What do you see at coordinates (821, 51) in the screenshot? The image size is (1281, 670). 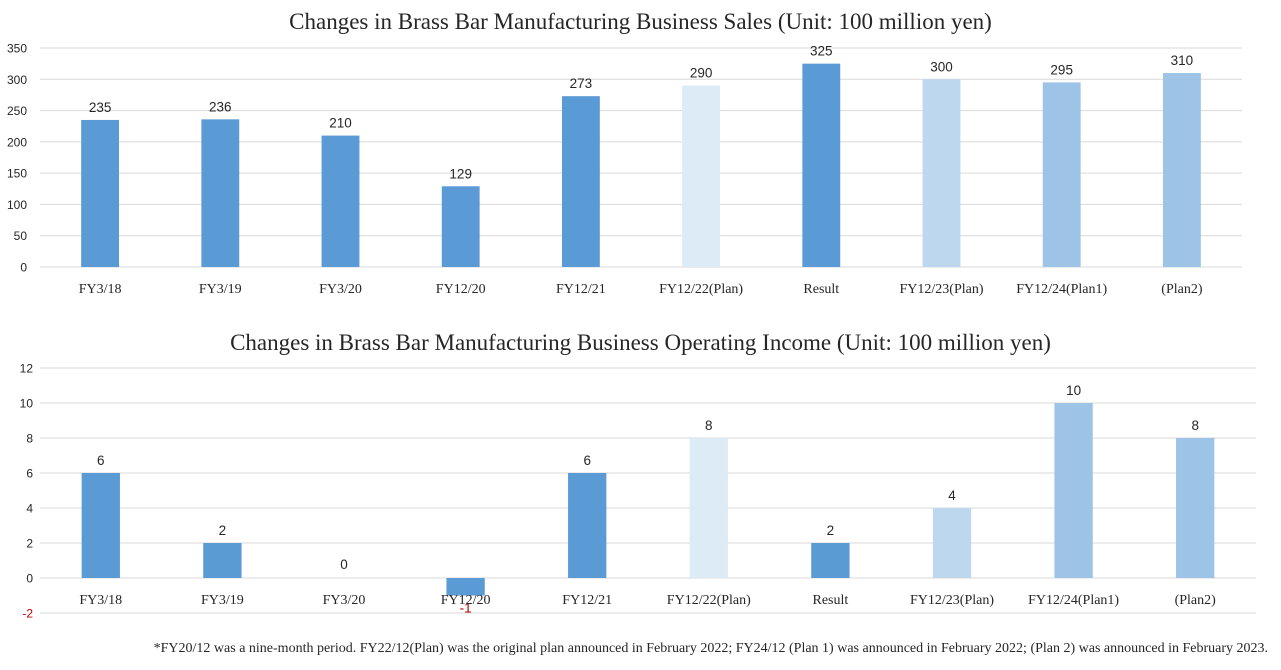 I see `sales-data-label: 325` at bounding box center [821, 51].